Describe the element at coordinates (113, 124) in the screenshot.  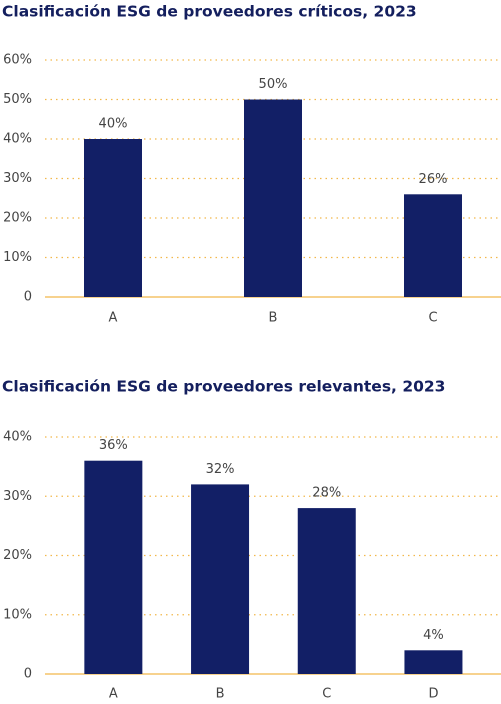
I see `data-label: 40%` at that location.